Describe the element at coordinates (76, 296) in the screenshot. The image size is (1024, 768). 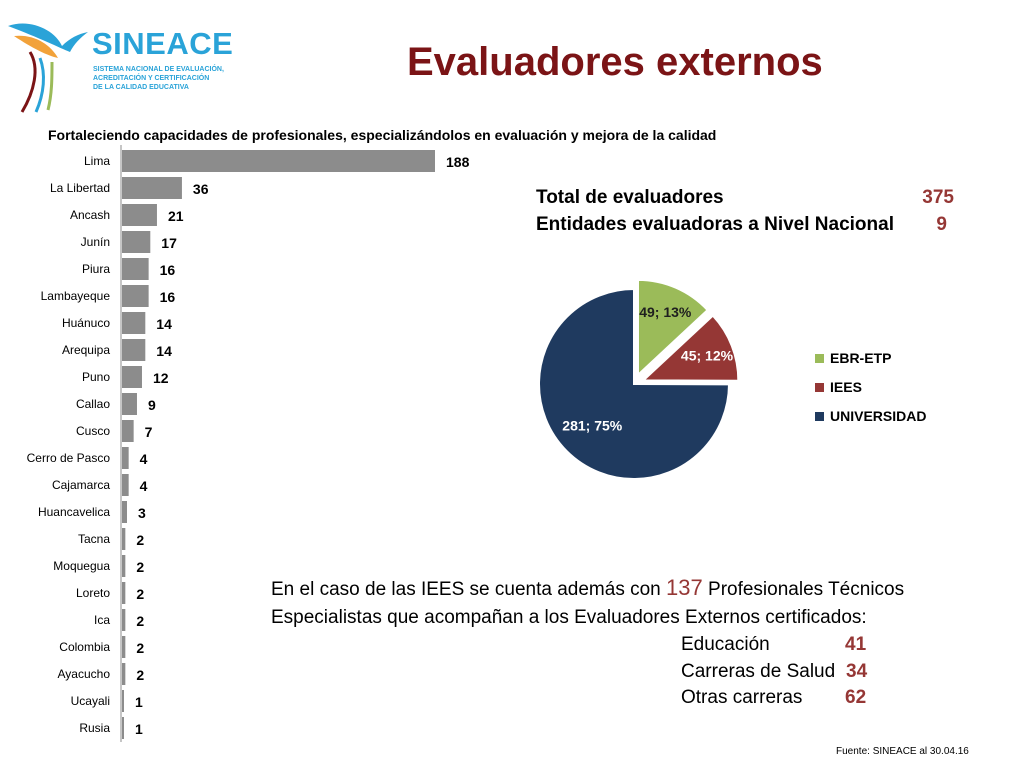
I see `category-label: Lambayeque` at that location.